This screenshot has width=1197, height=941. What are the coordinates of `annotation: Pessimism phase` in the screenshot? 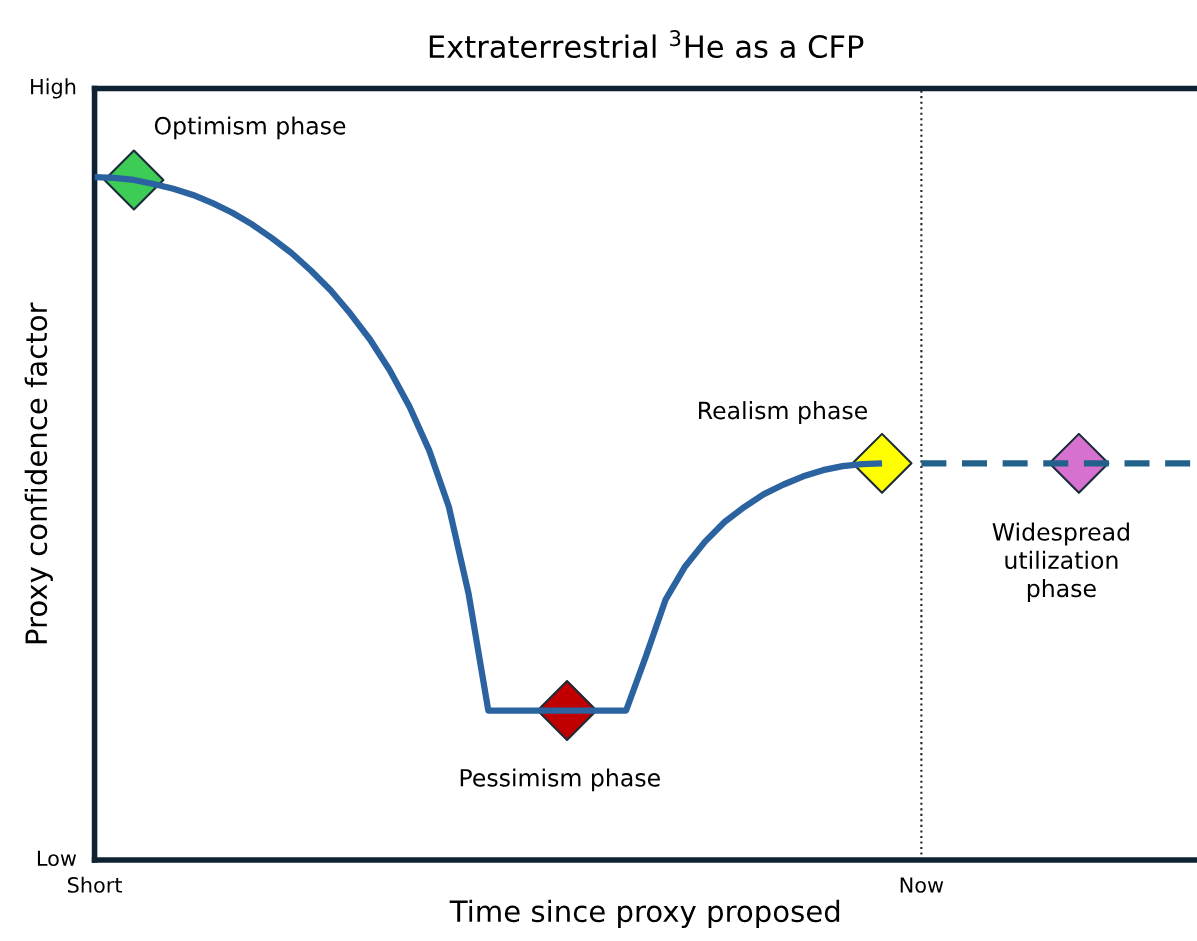 It's located at (560, 780).